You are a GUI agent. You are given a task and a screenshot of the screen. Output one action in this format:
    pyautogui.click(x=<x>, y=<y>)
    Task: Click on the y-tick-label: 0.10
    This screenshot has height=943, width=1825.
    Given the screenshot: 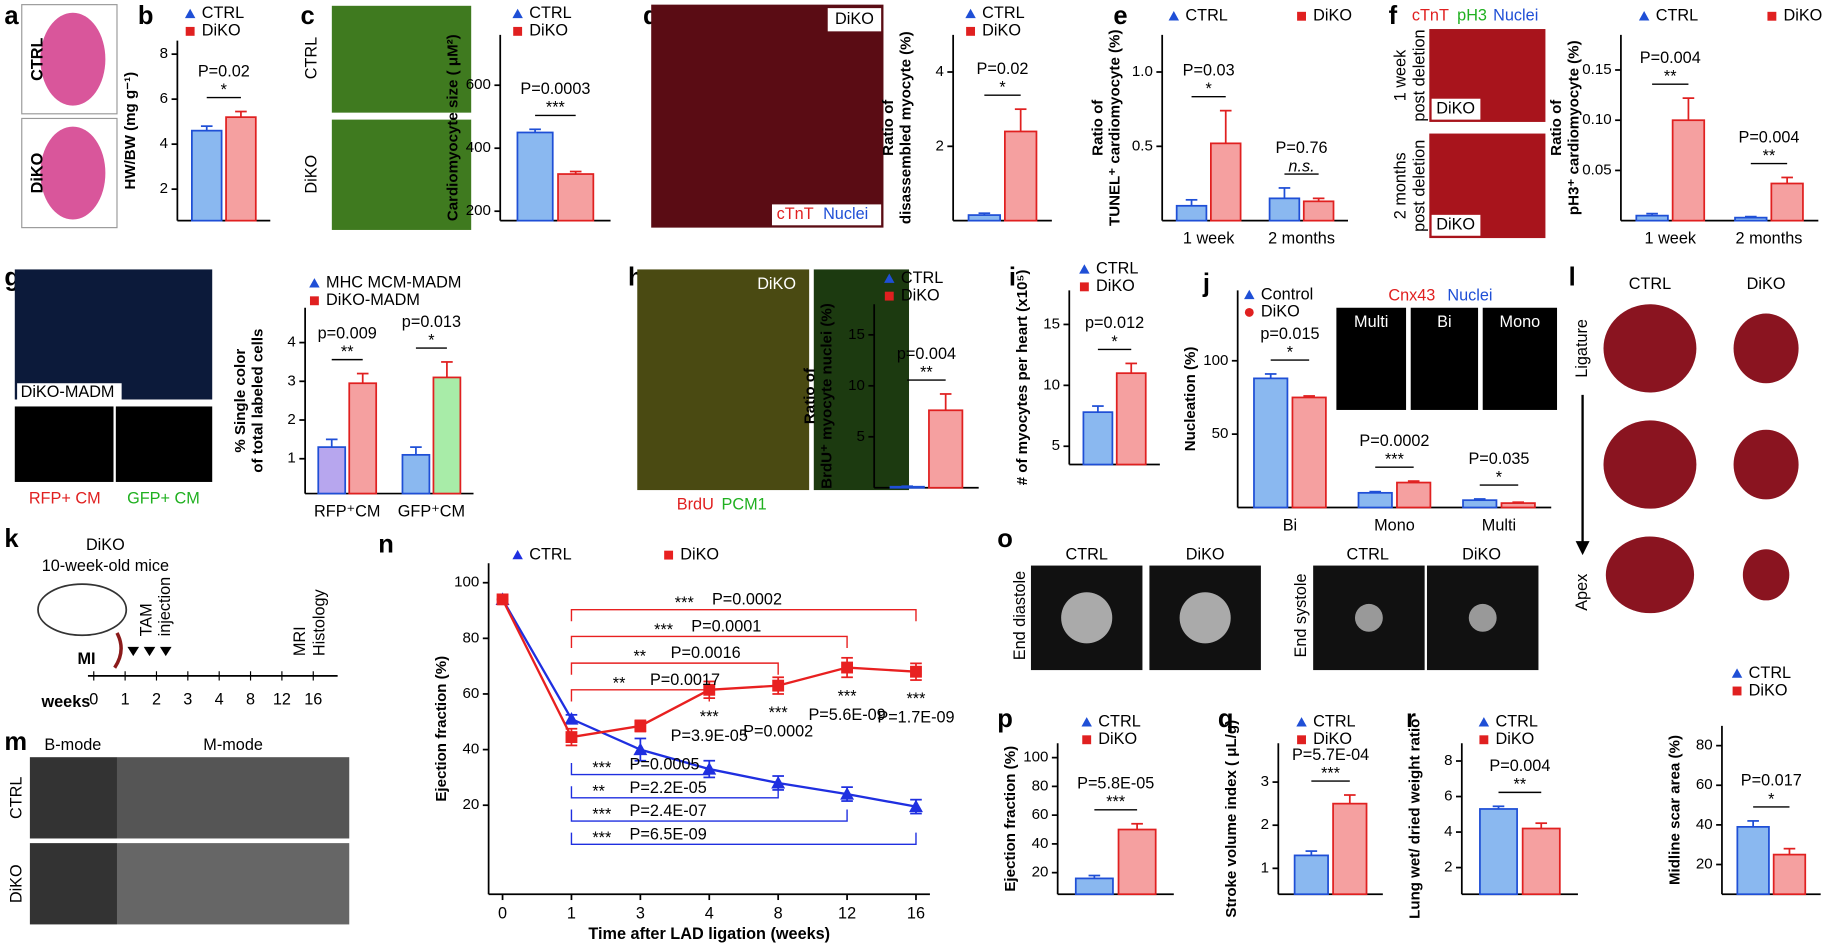 What is the action you would take?
    pyautogui.click(x=1596, y=119)
    